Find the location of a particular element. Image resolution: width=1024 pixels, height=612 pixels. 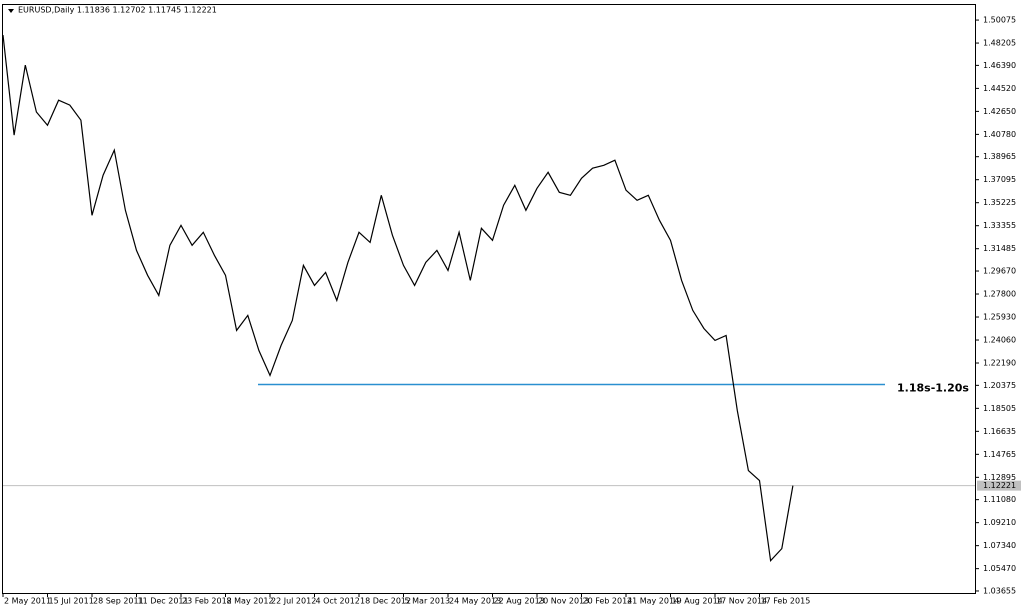

x-tick-label: 15 Jul 2011 is located at coordinates (71, 601).